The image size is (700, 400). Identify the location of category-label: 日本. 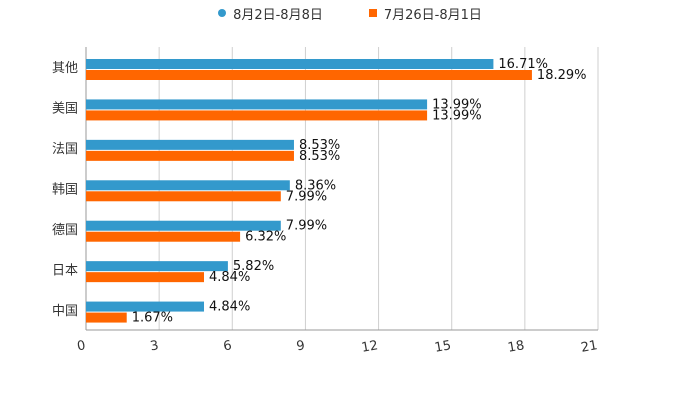
(65, 270).